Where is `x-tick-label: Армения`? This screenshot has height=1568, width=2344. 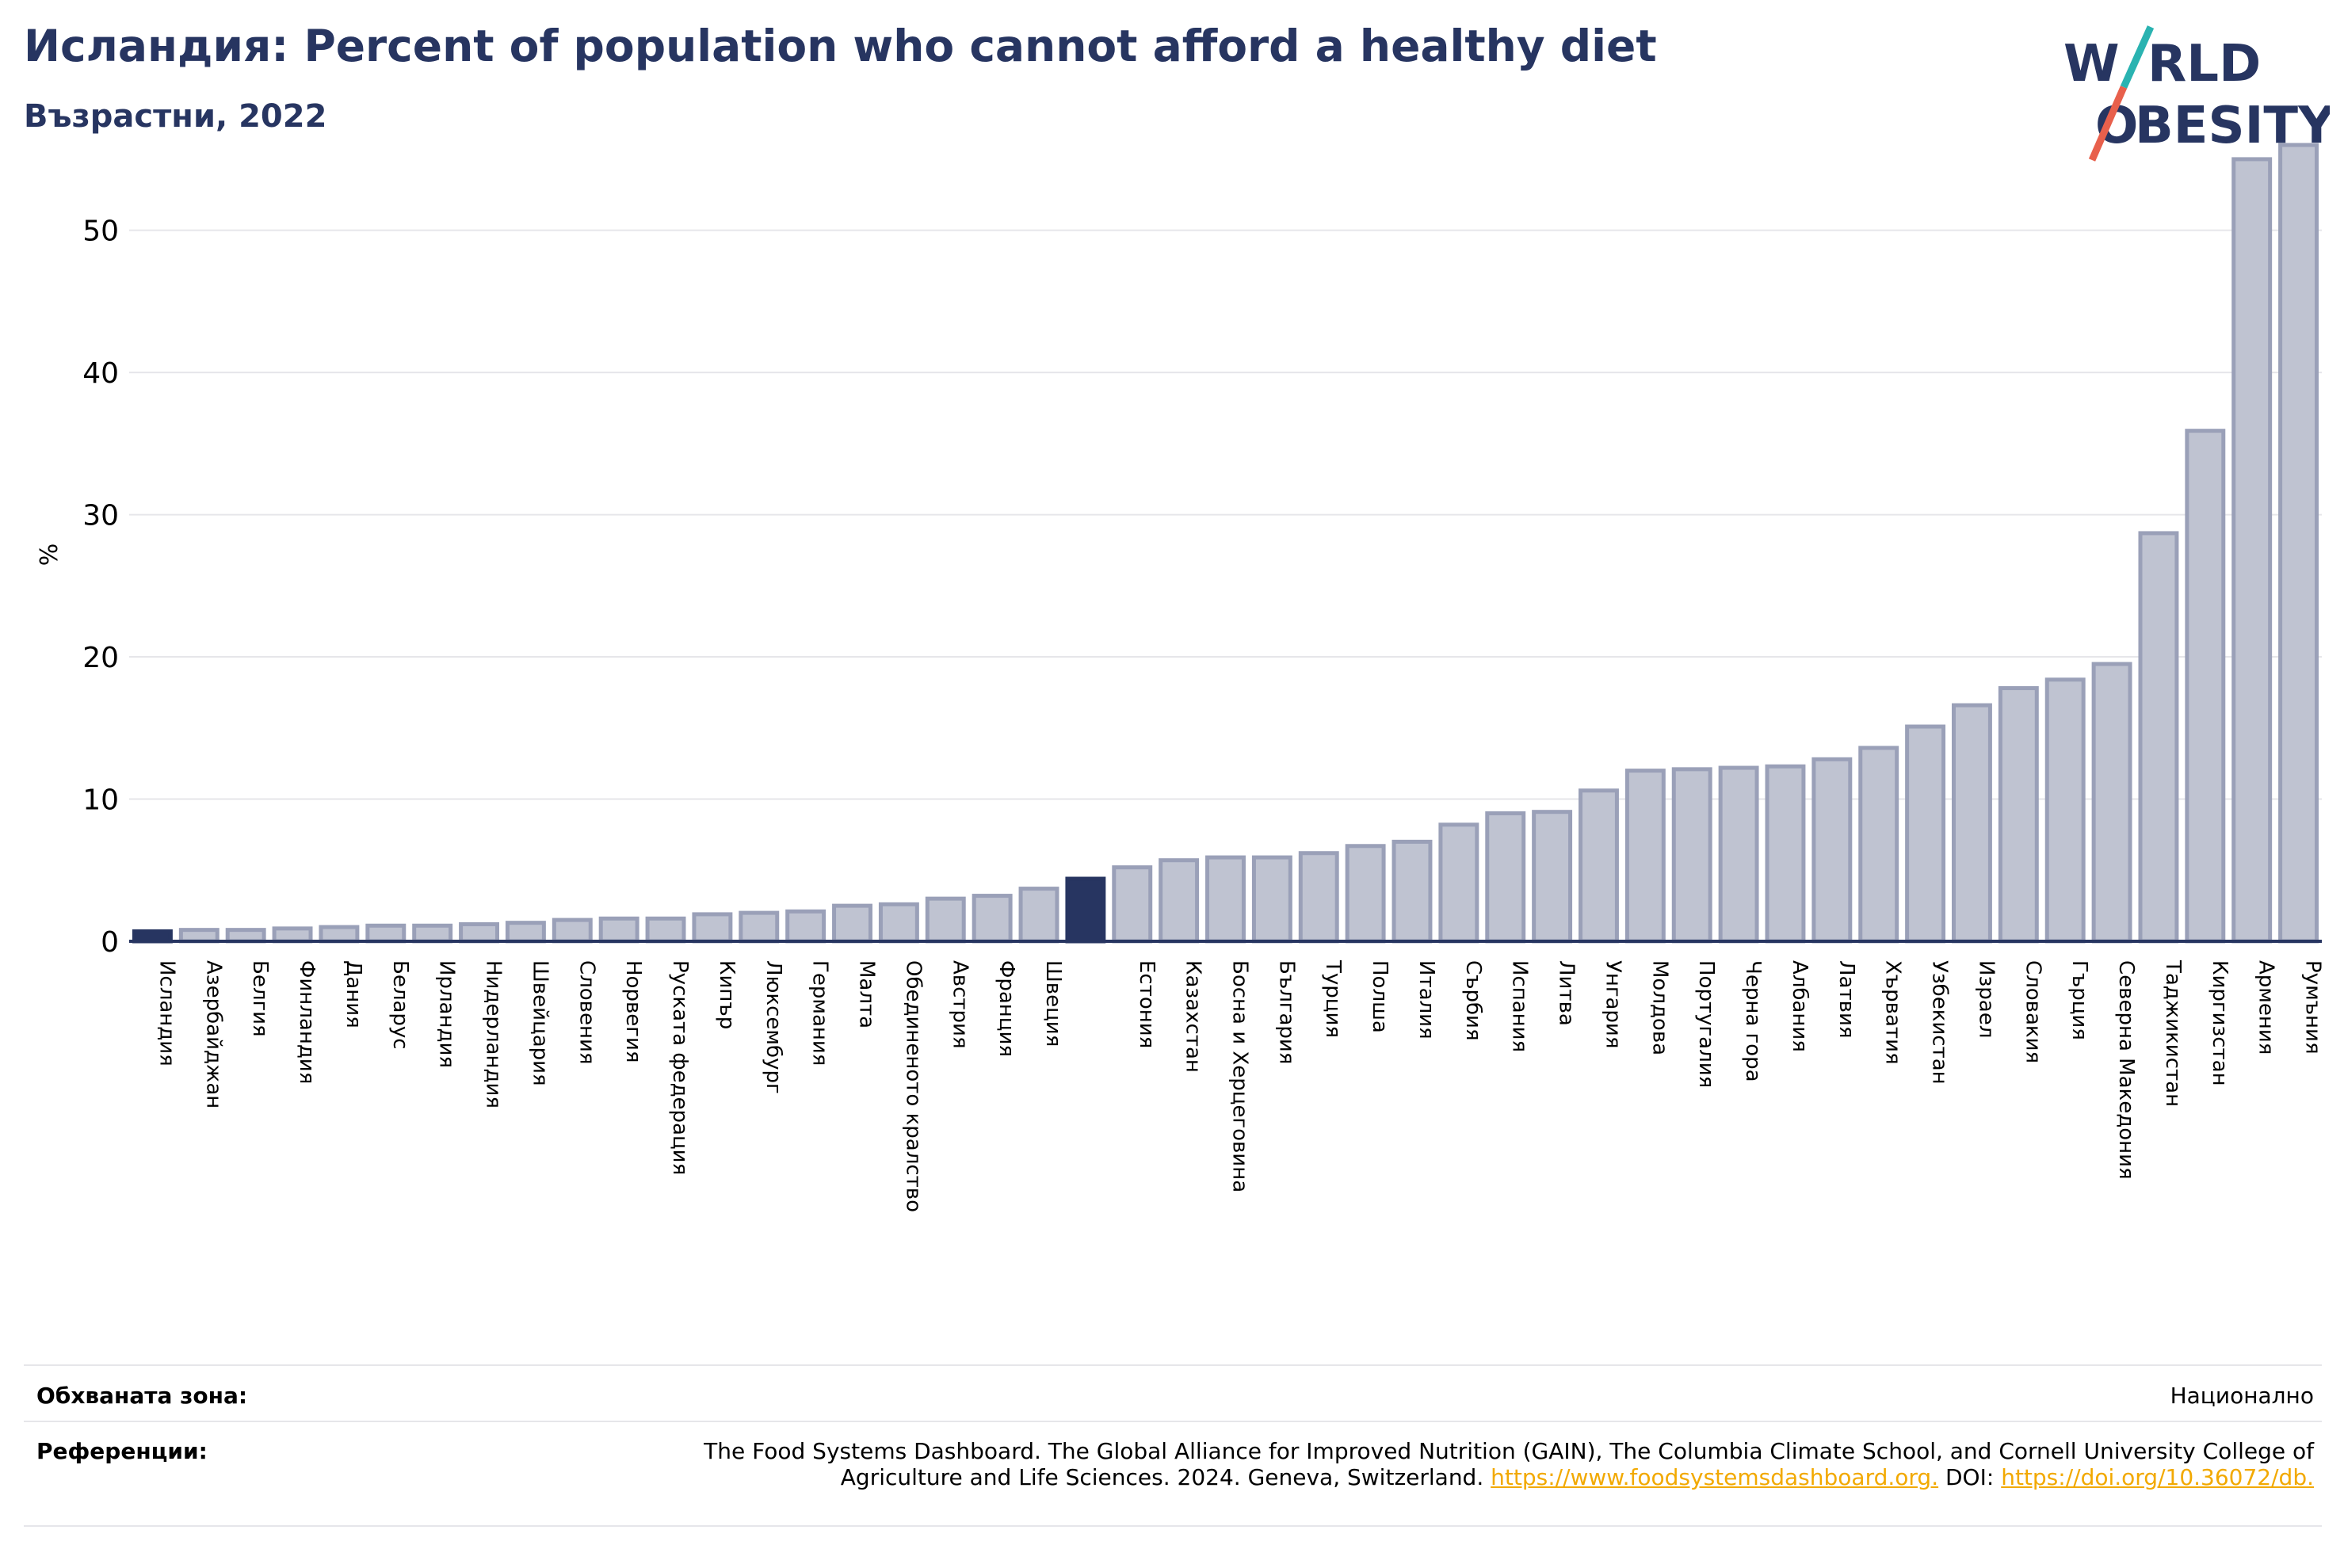 x-tick-label: Армения is located at coordinates (2266, 1007).